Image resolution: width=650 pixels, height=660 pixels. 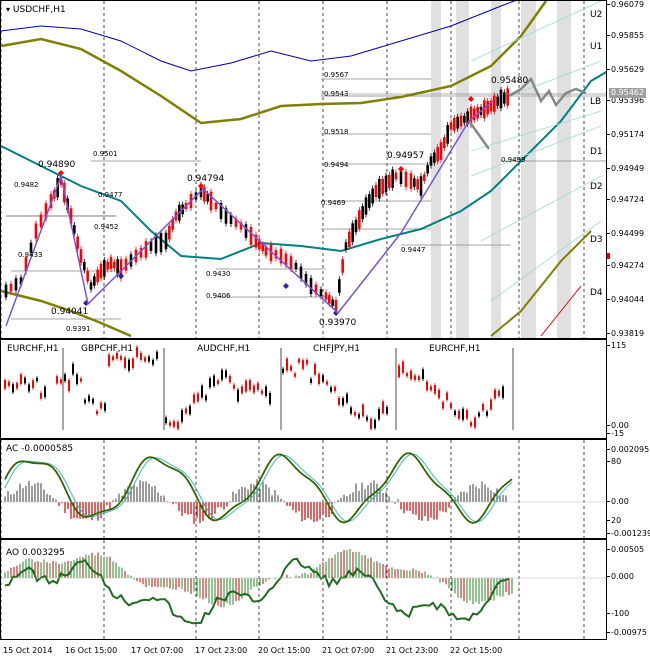 I want to click on mini-charts, so click(x=304, y=389).